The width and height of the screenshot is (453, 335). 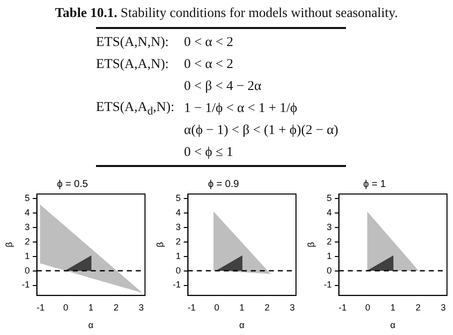 I want to click on text: ETS(A,A,N):, so click(x=133, y=64).